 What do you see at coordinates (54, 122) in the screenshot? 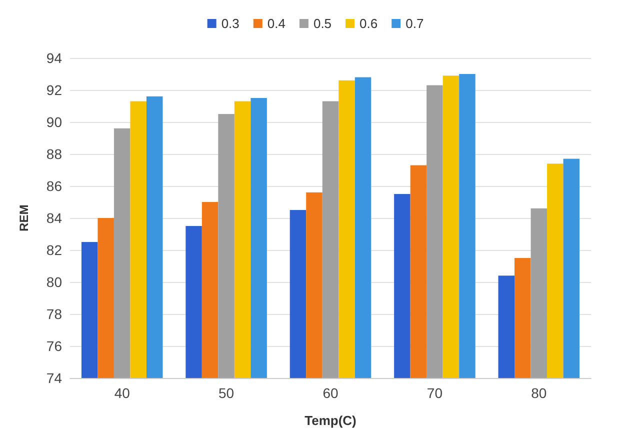
I see `y-tick-label: 90` at bounding box center [54, 122].